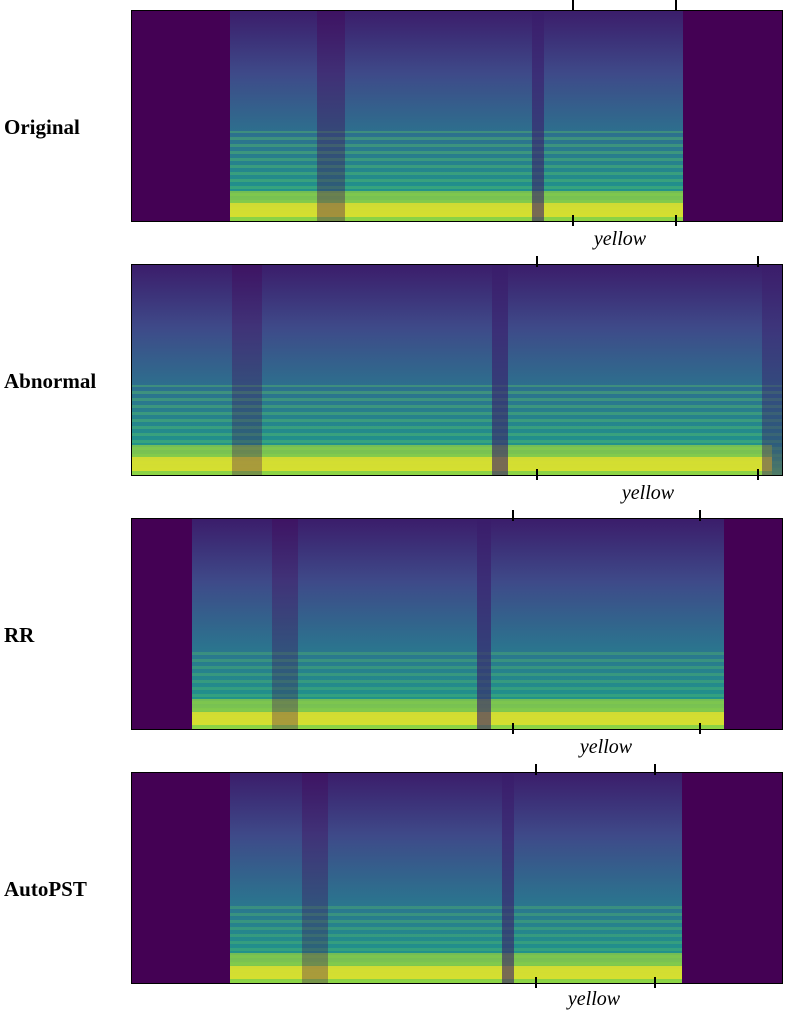 Image resolution: width=790 pixels, height=1016 pixels. What do you see at coordinates (606, 747) in the screenshot?
I see `word-label-rr: yellow` at bounding box center [606, 747].